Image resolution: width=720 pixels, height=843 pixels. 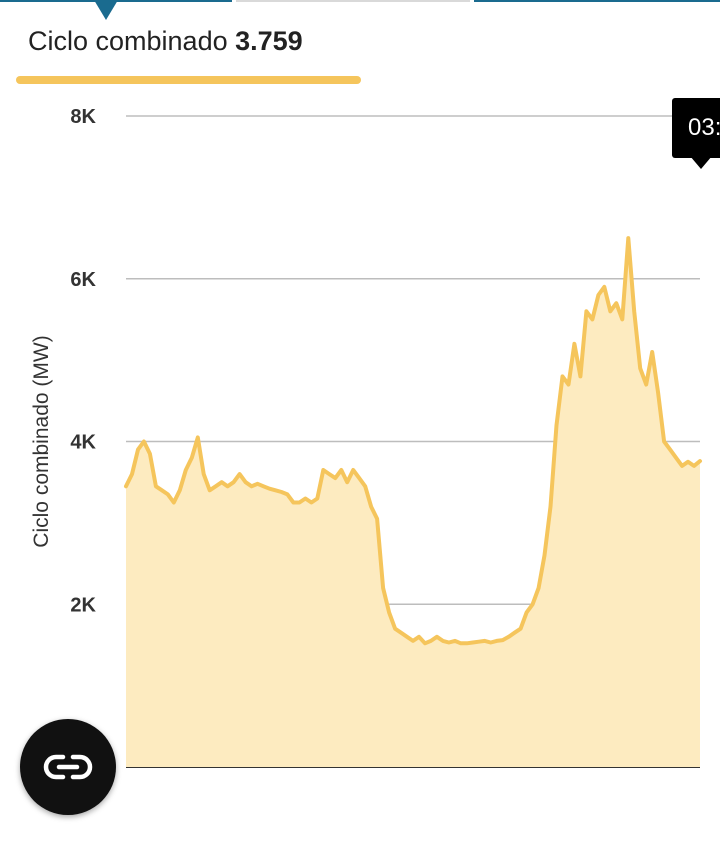 What do you see at coordinates (701, 162) in the screenshot?
I see `tooltip-pointer-icon` at bounding box center [701, 162].